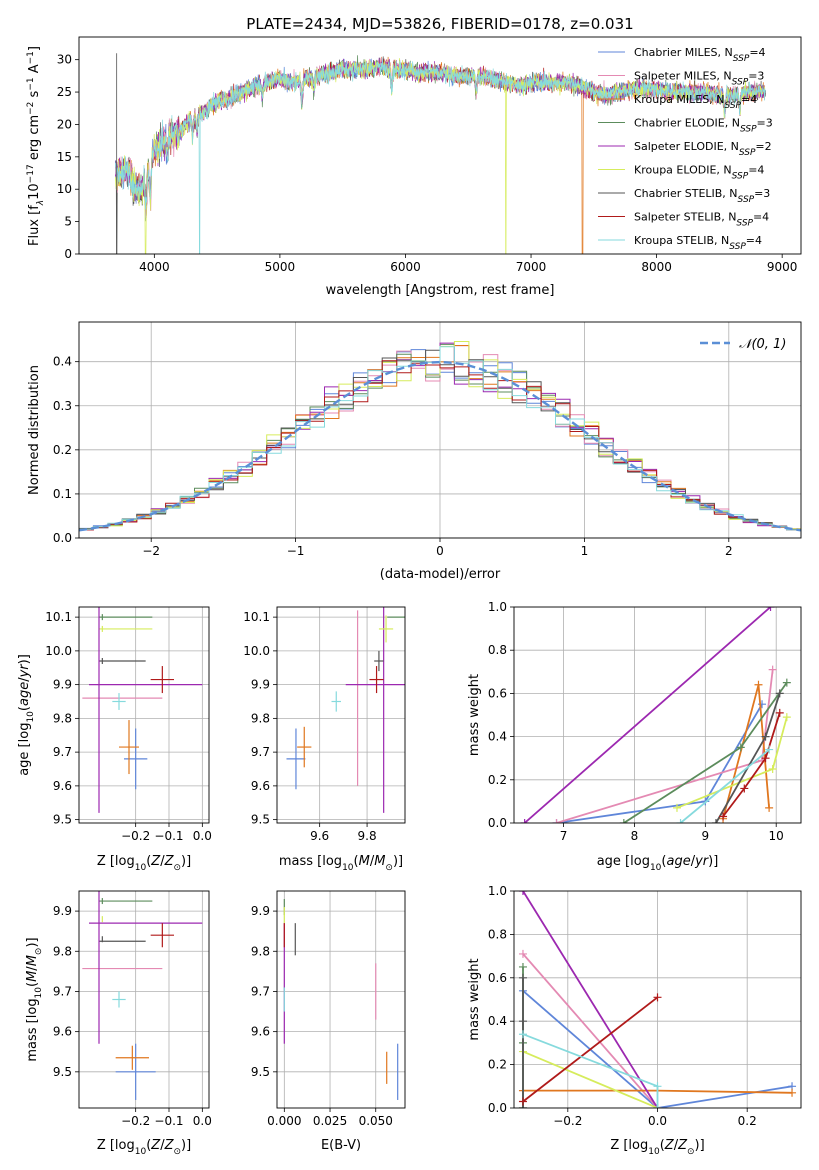 Image resolution: width=819 pixels, height=1170 pixels. What do you see at coordinates (202, 836) in the screenshot?
I see `x-tick-label: 0.0` at bounding box center [202, 836].